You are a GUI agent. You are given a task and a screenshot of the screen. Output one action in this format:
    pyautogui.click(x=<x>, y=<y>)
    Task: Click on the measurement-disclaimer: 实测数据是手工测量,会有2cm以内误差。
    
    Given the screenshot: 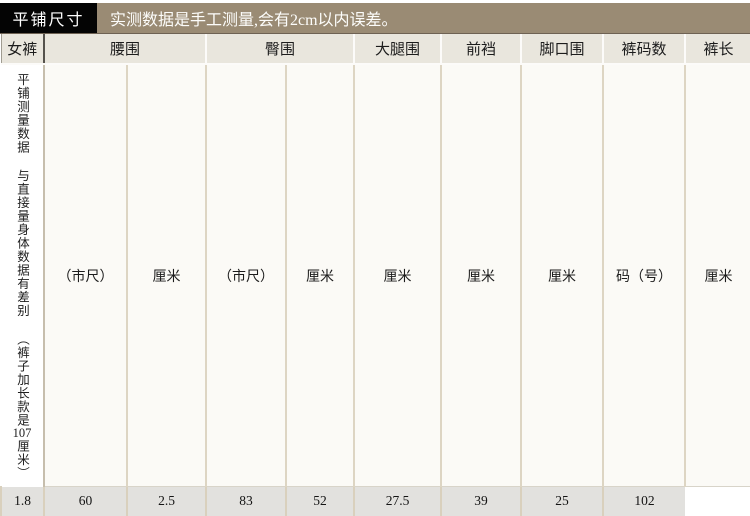 What is the action you would take?
    pyautogui.click(x=254, y=20)
    